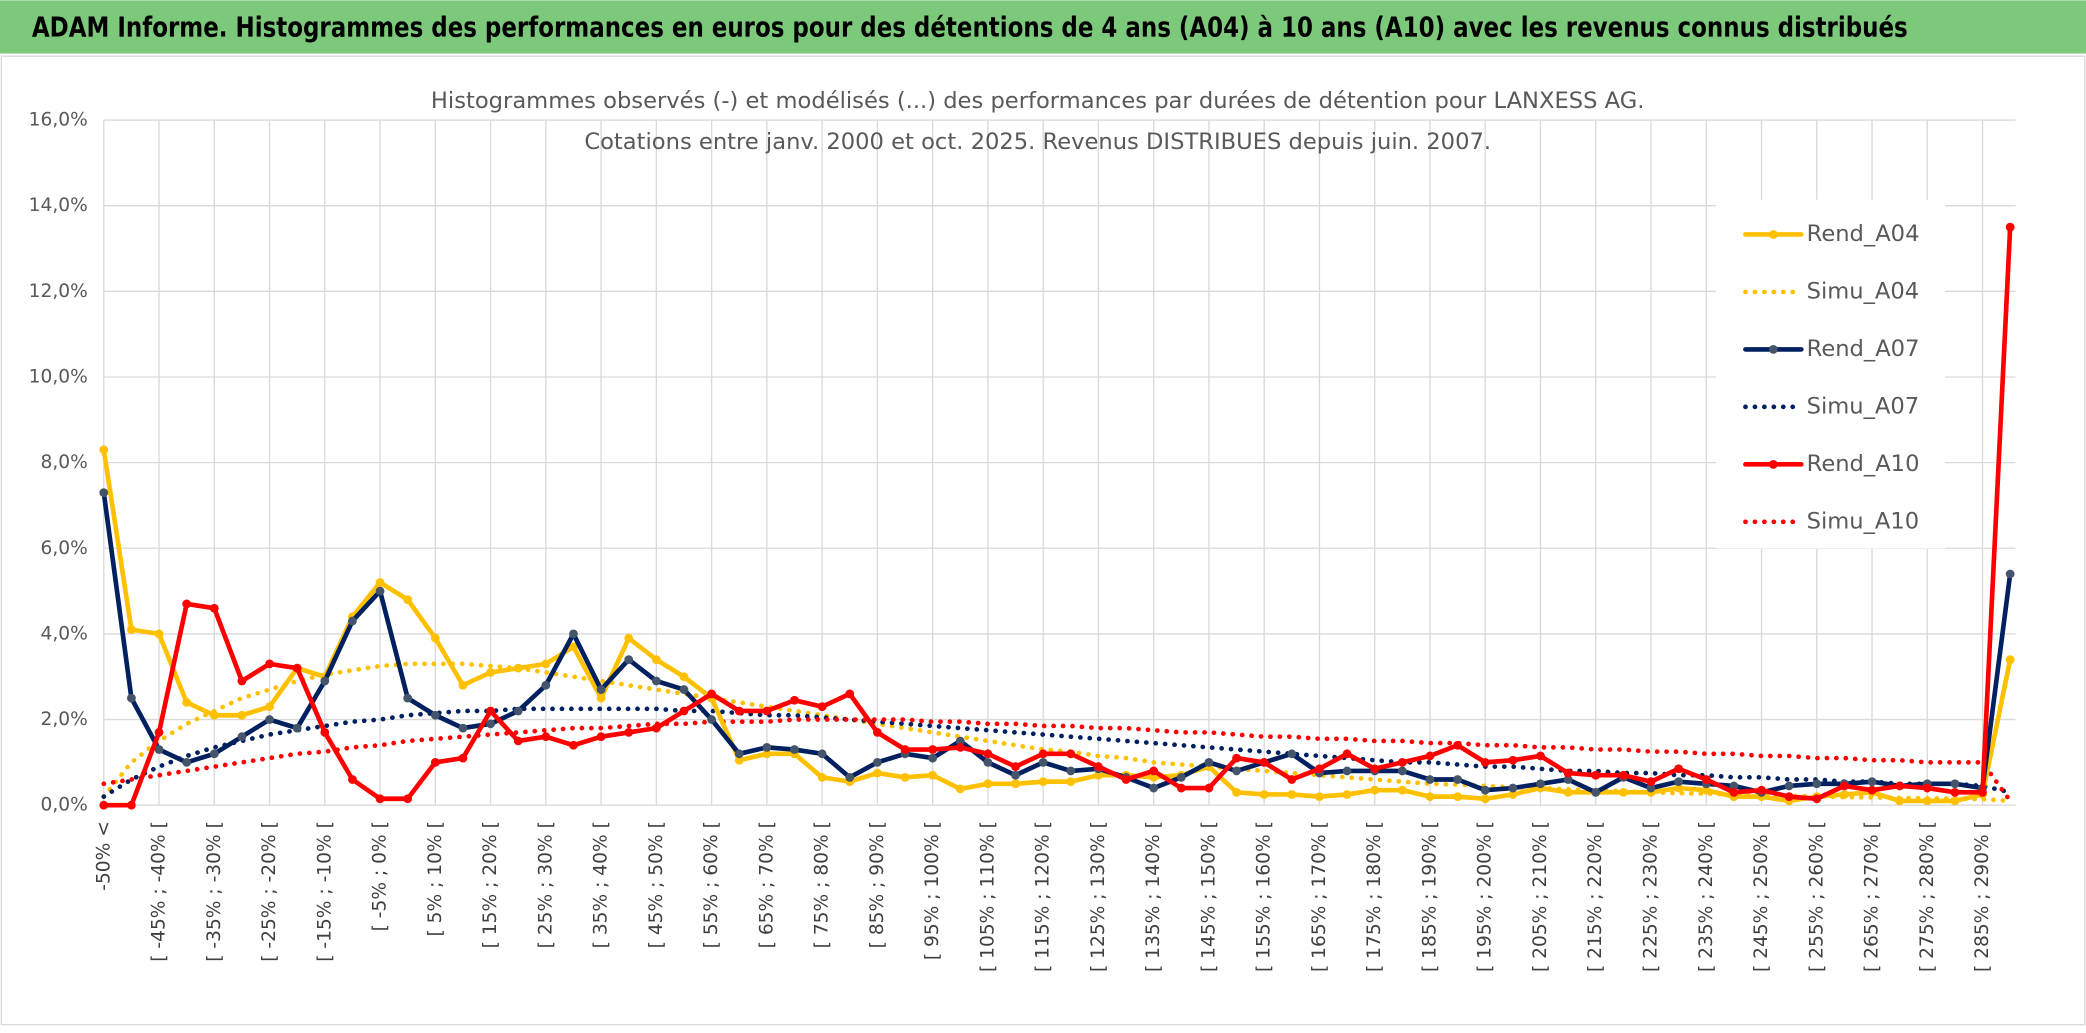 Image resolution: width=2086 pixels, height=1033 pixels. What do you see at coordinates (64, 719) in the screenshot?
I see `y-tick-label: 2,0%` at bounding box center [64, 719].